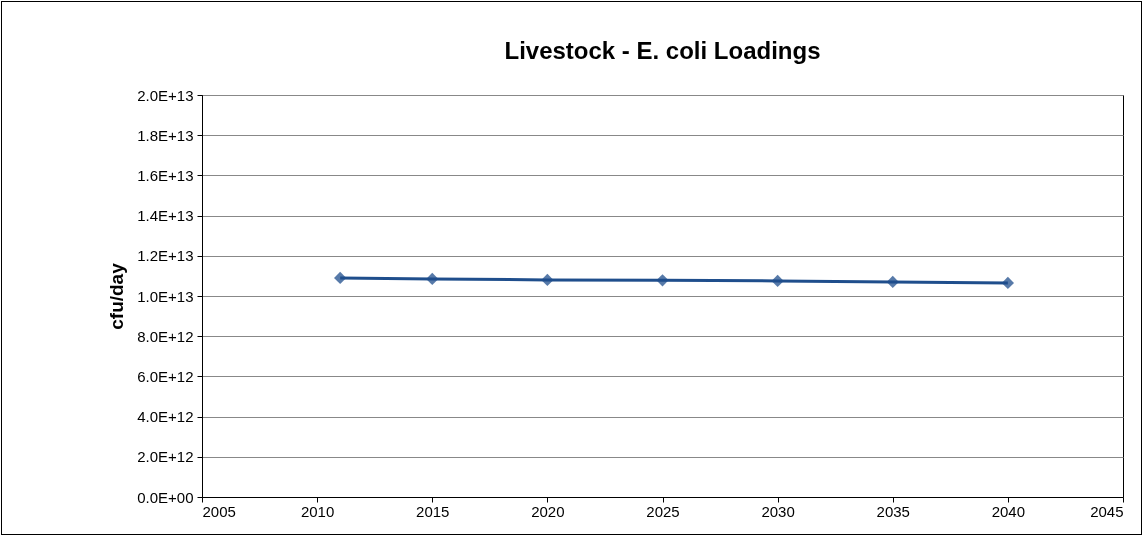 The height and width of the screenshot is (536, 1143). What do you see at coordinates (317, 511) in the screenshot?
I see `x-tick-label: 2010` at bounding box center [317, 511].